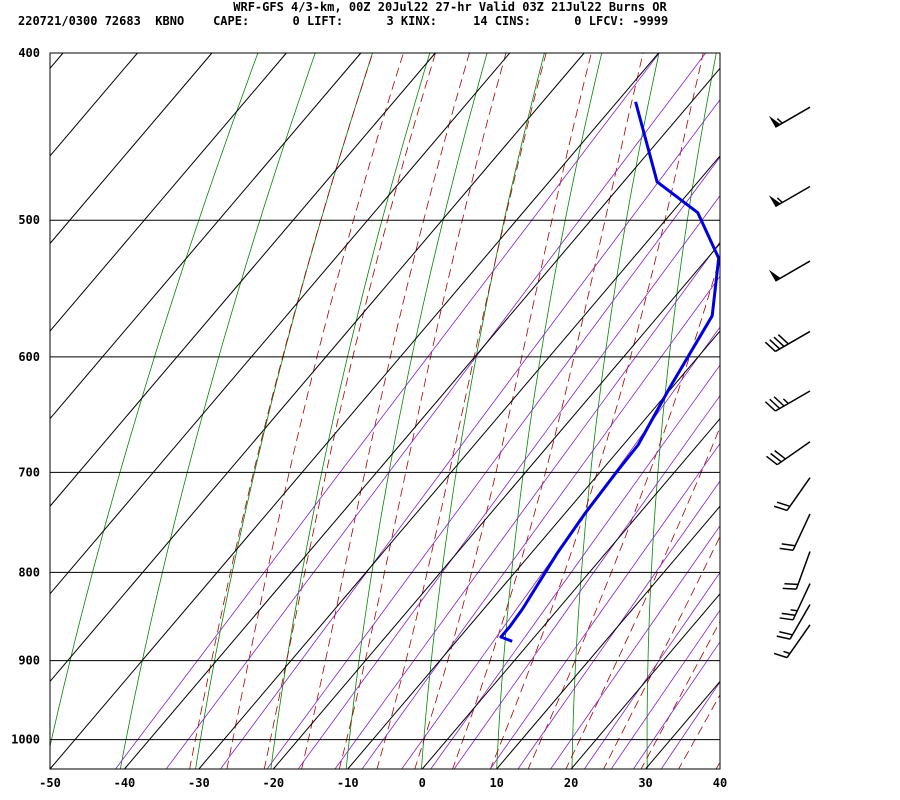 Image resolution: width=900 pixels, height=800 pixels. Describe the element at coordinates (348, 783) in the screenshot. I see `x-tick-label: -10` at that location.